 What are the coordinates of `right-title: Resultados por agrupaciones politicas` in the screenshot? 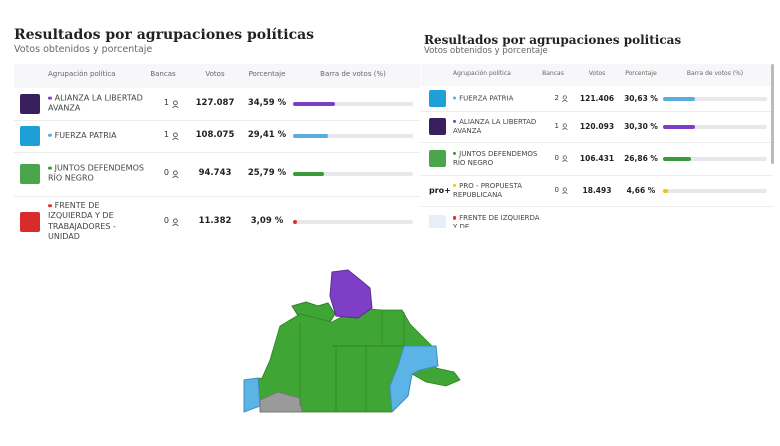 It's located at (553, 40).